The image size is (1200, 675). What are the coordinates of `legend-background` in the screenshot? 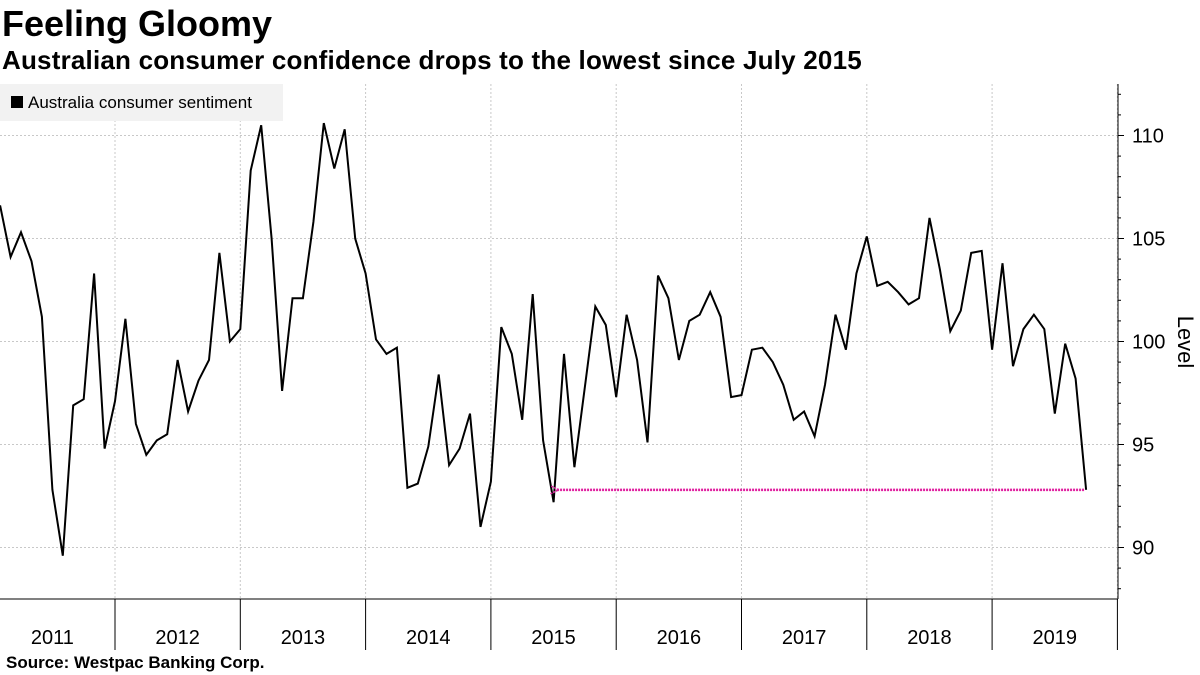 It's located at (141, 102).